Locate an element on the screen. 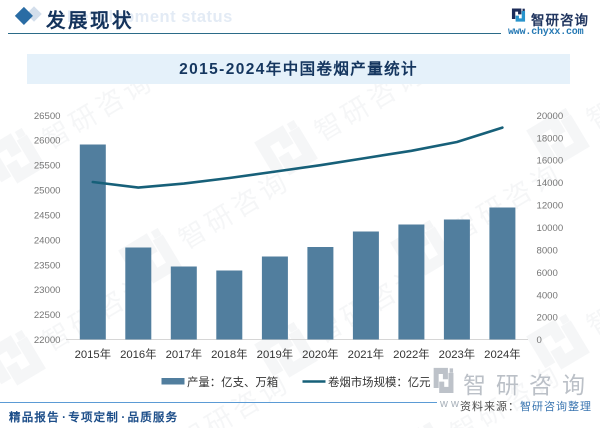 This screenshot has height=428, width=600. svg-text: 16000 is located at coordinates (550, 161).